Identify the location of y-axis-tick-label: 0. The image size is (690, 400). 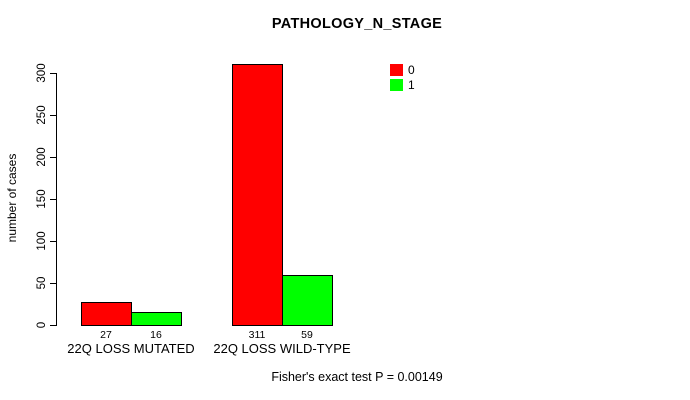
(42, 325).